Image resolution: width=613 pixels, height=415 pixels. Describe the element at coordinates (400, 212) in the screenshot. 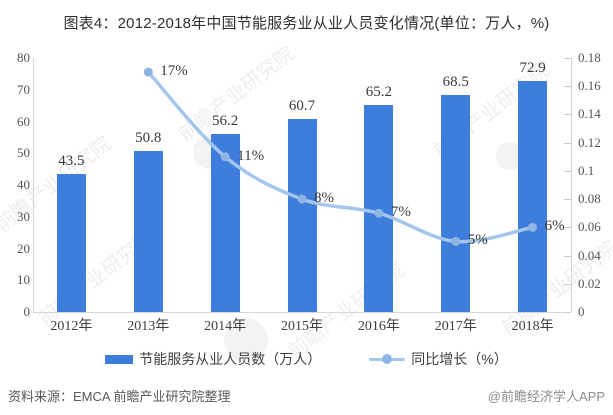

I see `line-point-label: 7%` at that location.